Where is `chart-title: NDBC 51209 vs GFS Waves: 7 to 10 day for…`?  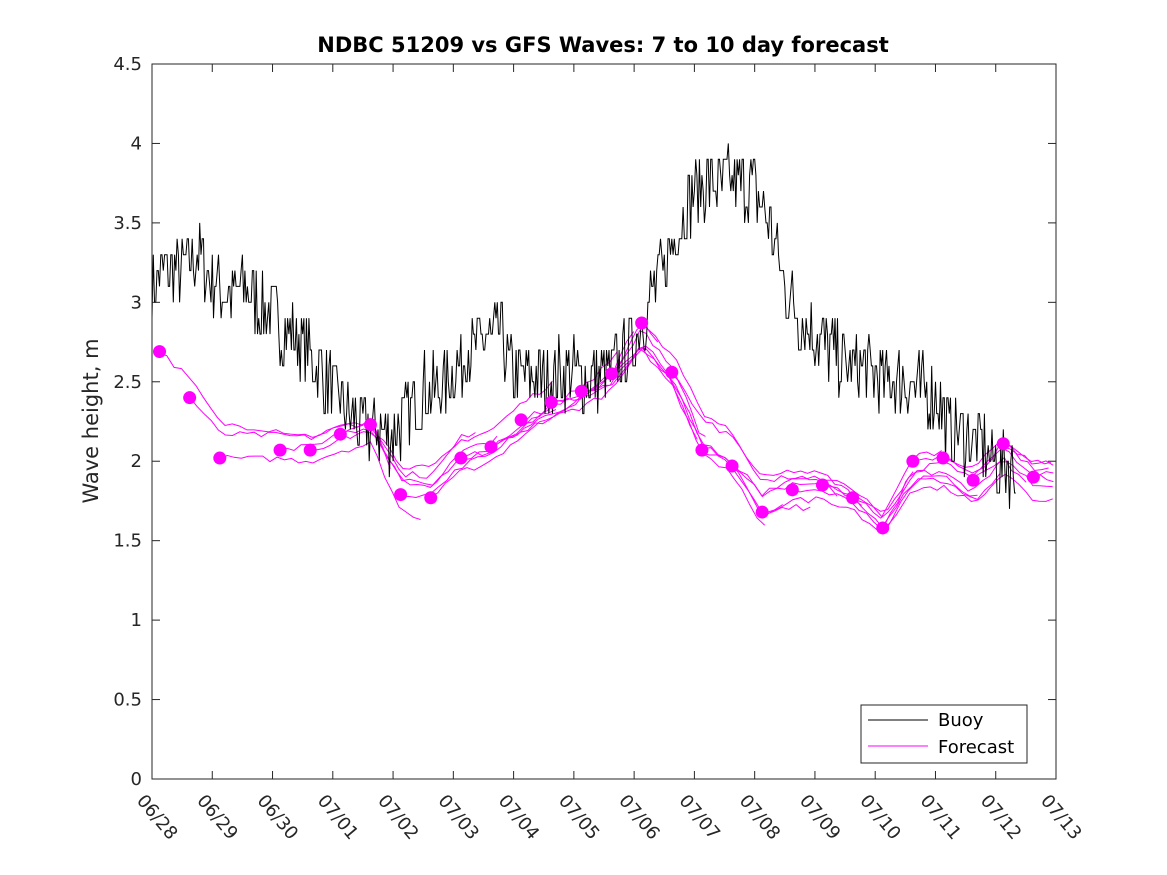
chart-title: NDBC 51209 vs GFS Waves: 7 to 10 day for… is located at coordinates (602, 45).